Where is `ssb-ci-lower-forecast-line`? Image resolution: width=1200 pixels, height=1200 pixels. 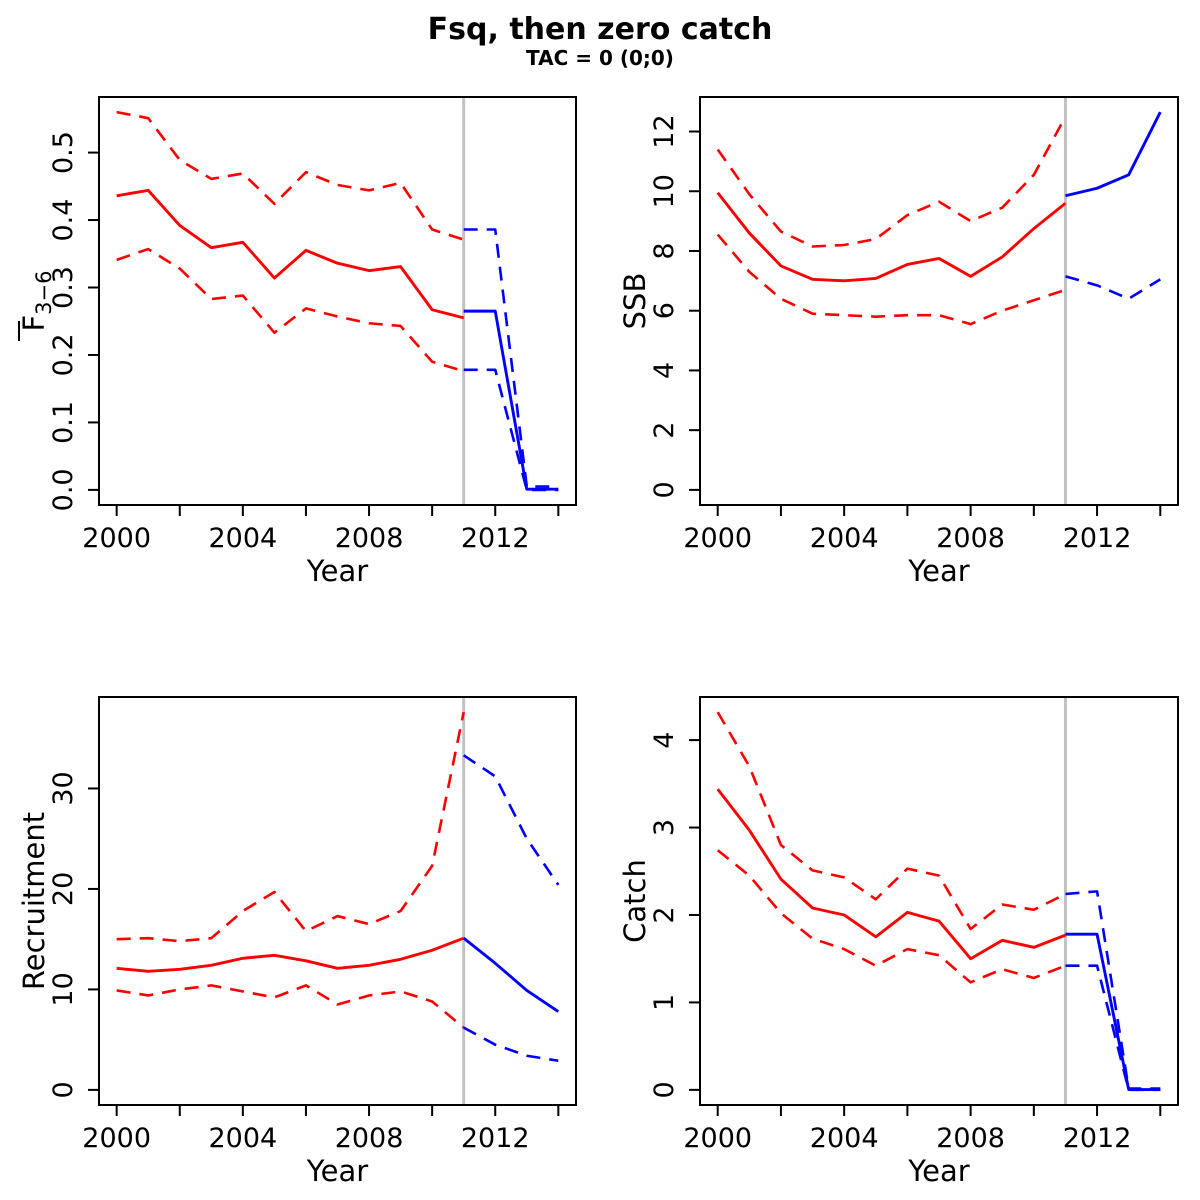 ssb-ci-lower-forecast-line is located at coordinates (1113, 288).